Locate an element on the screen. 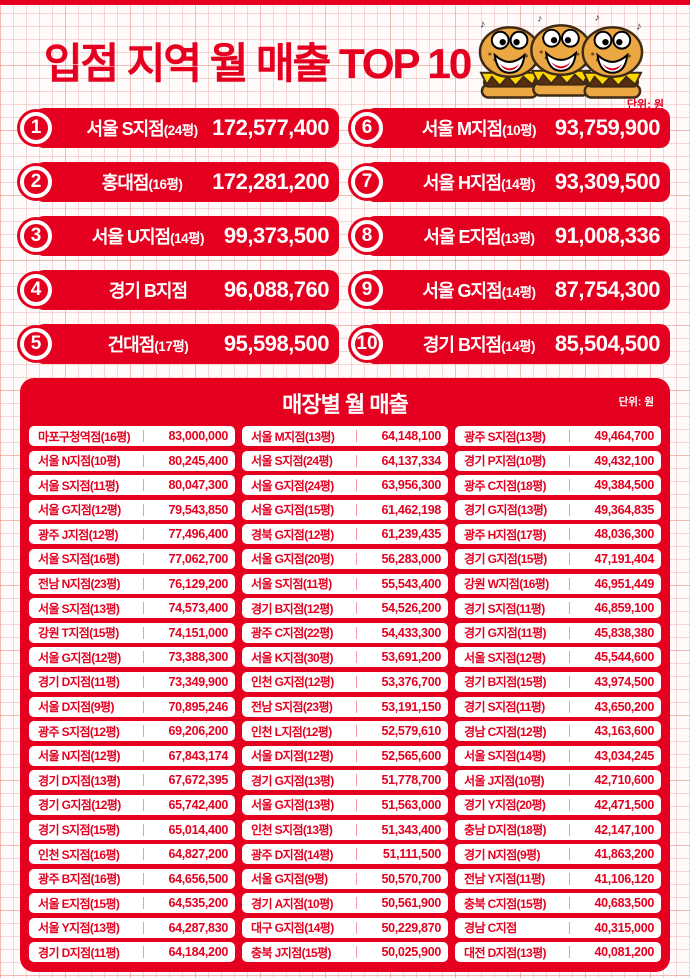 The width and height of the screenshot is (690, 978). top10-row: 9 서울 G지점(14평) 87,754,300 is located at coordinates (510, 290).